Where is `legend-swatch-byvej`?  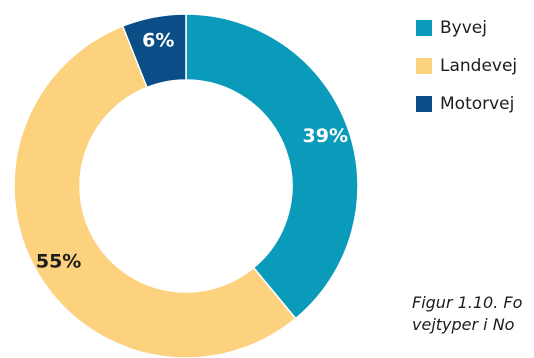
legend-swatch-byvej is located at coordinates (424, 28).